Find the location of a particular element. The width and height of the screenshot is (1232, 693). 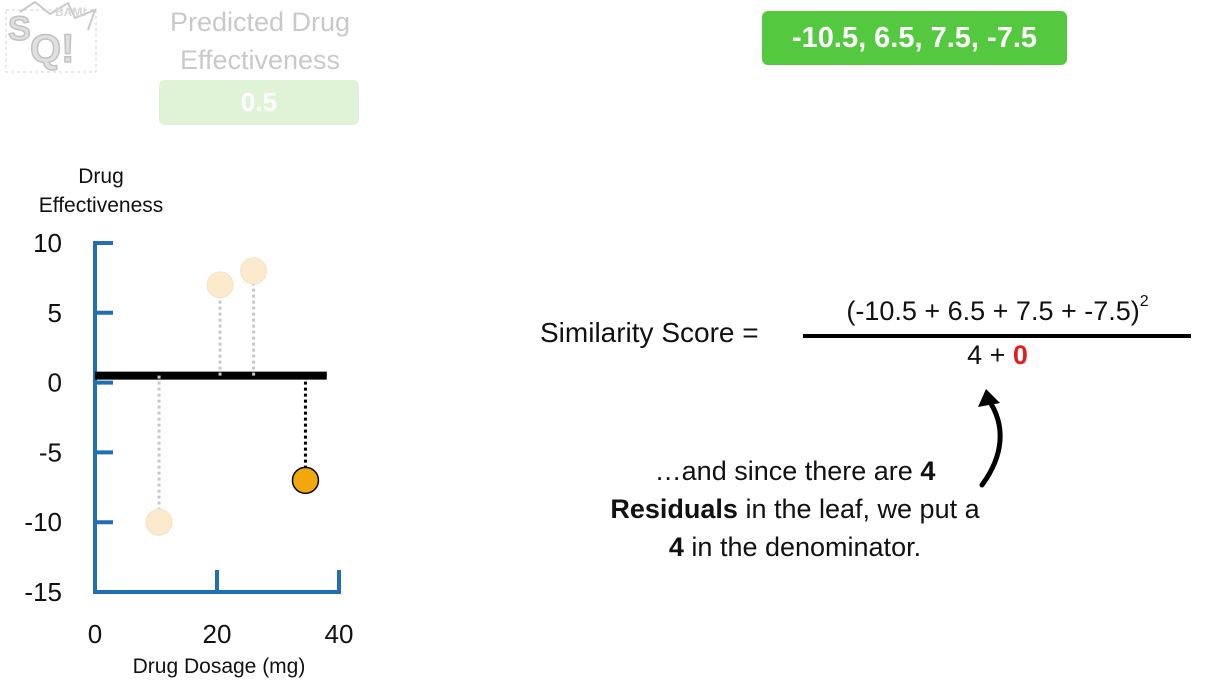

note-line1-text: …and since there are is located at coordinates (787, 471).